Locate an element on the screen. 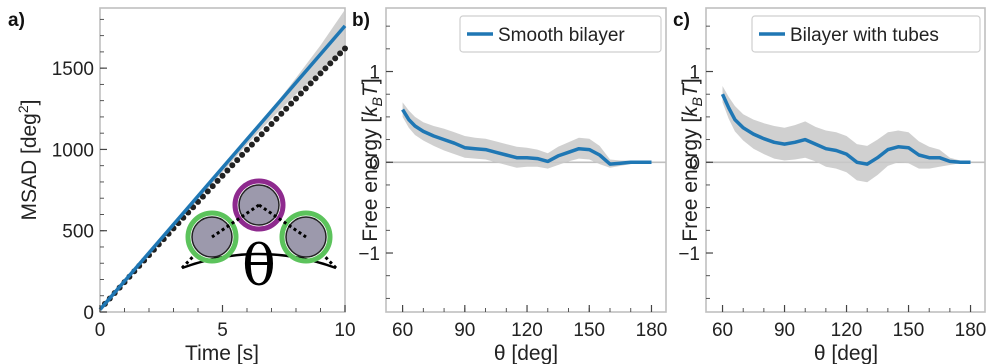 The width and height of the screenshot is (991, 364). legend-label-b: Smooth bilayer is located at coordinates (561, 35).